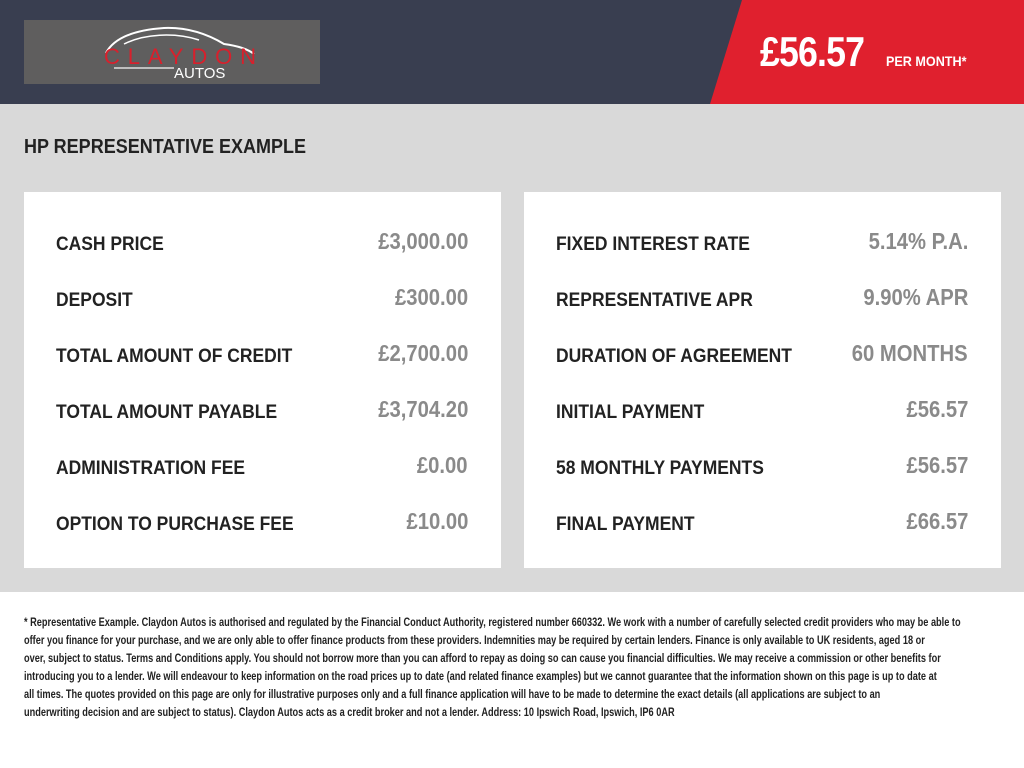  Describe the element at coordinates (151, 468) in the screenshot. I see `row-label: ADMINISTRATION FEE` at that location.